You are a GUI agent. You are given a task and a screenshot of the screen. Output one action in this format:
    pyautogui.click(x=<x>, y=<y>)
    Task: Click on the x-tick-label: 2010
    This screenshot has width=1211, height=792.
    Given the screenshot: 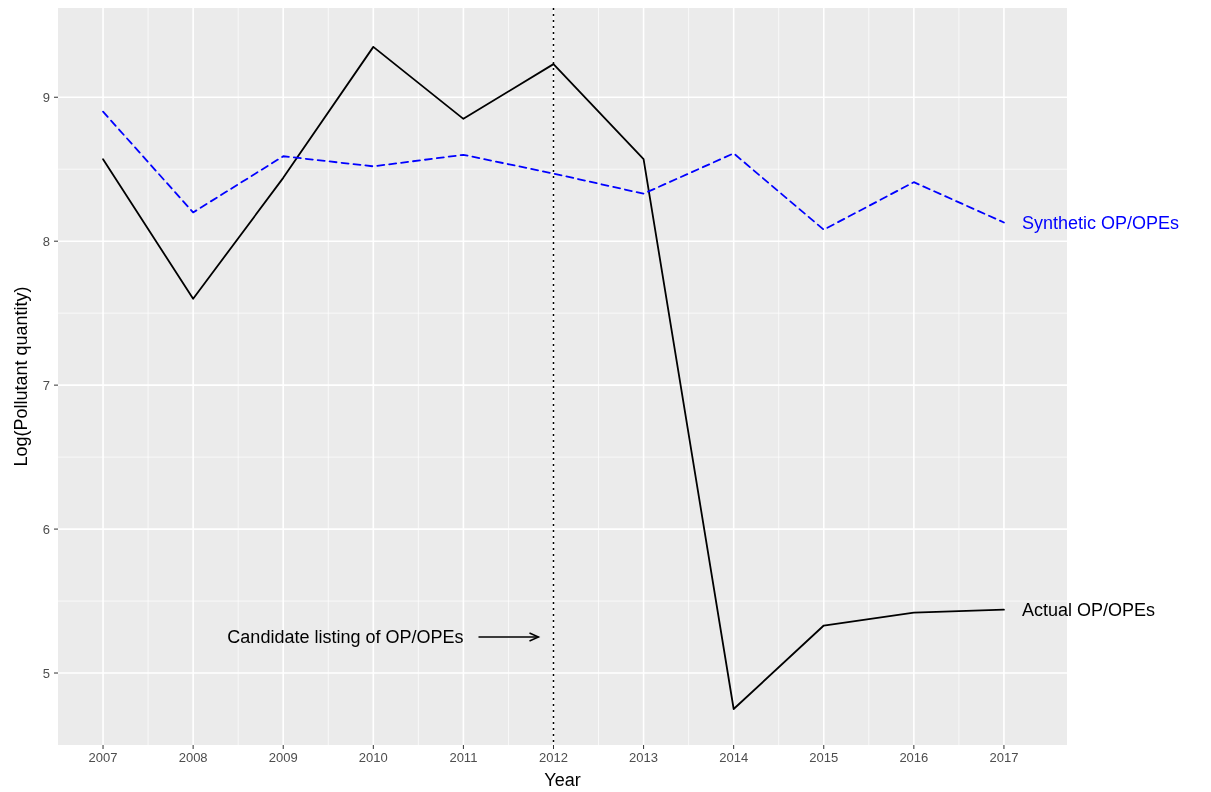 What is the action you would take?
    pyautogui.click(x=373, y=757)
    